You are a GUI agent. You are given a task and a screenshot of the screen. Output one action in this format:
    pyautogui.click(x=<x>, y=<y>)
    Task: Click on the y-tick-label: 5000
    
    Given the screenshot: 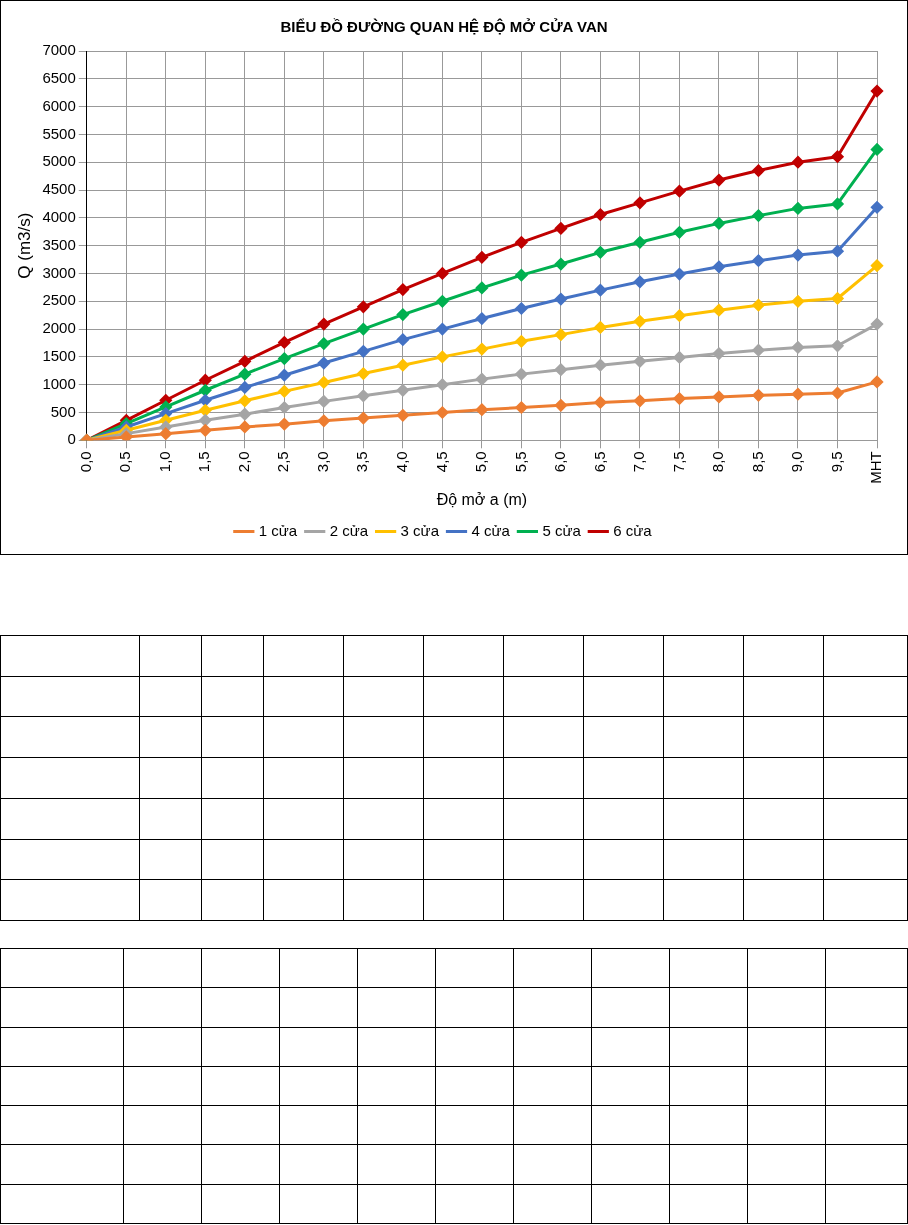 What is the action you would take?
    pyautogui.click(x=59, y=161)
    